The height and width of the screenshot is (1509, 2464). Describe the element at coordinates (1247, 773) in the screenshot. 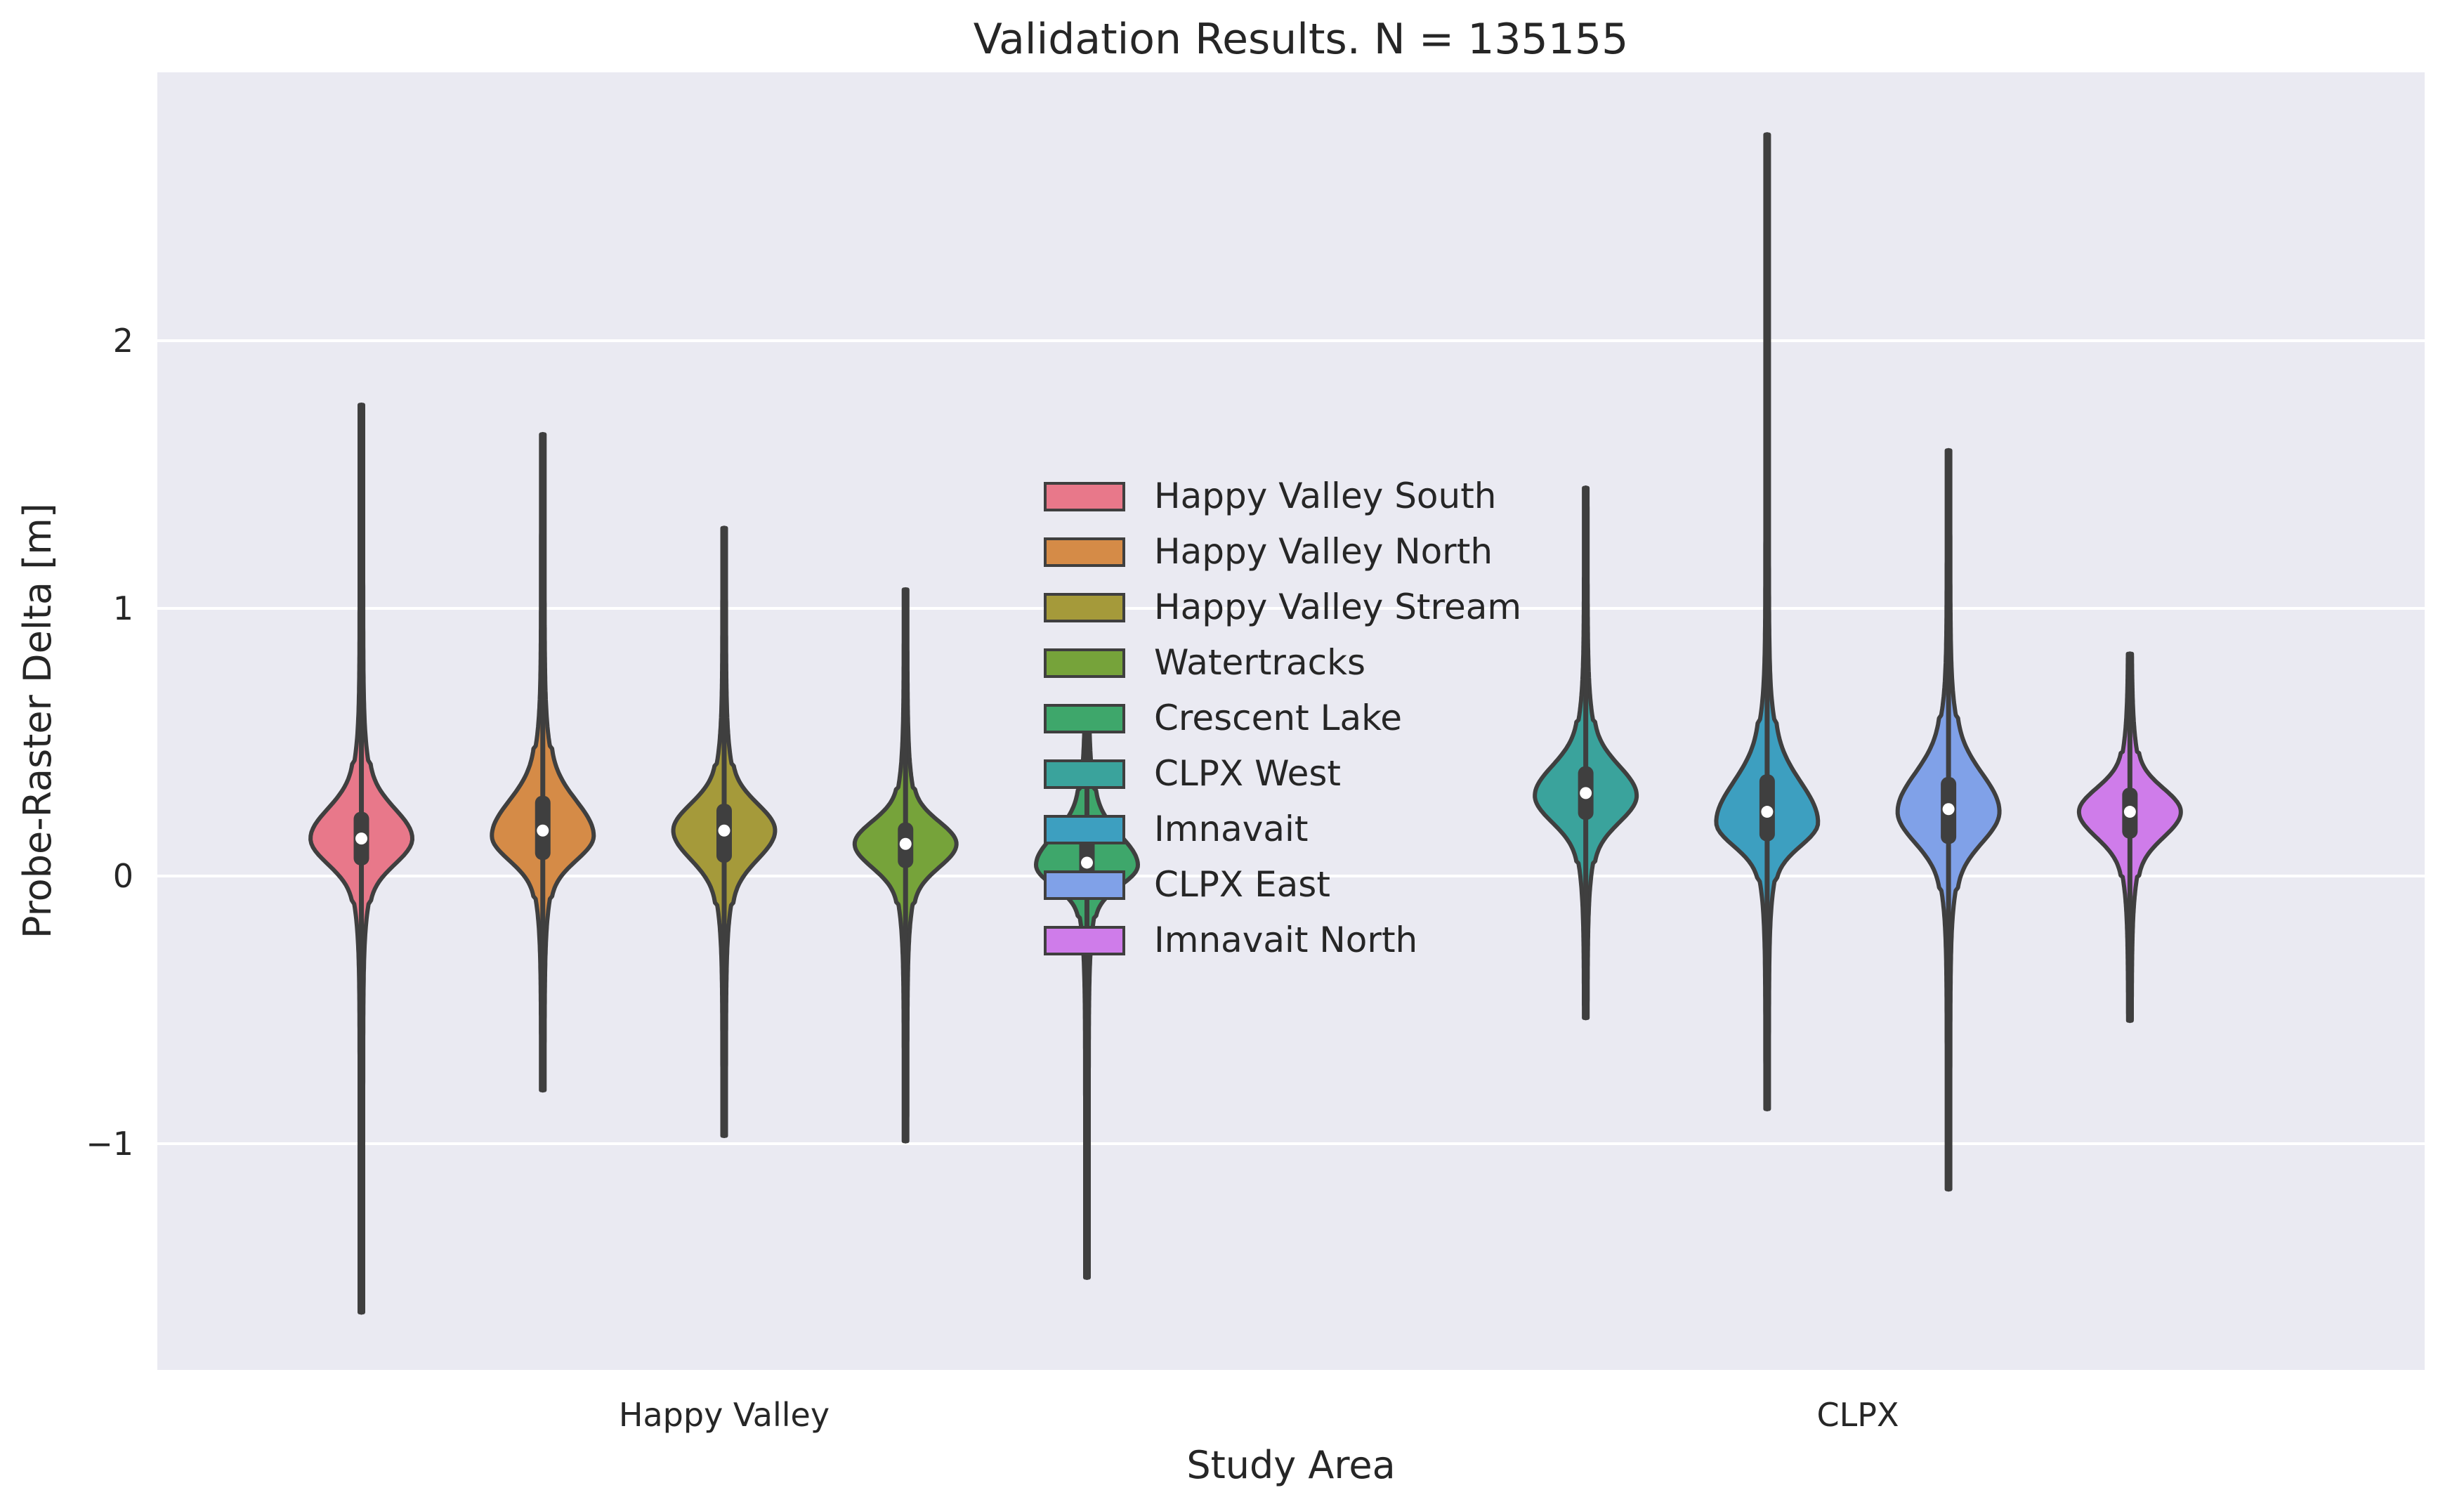

I see `legend-label: CLPX West` at that location.